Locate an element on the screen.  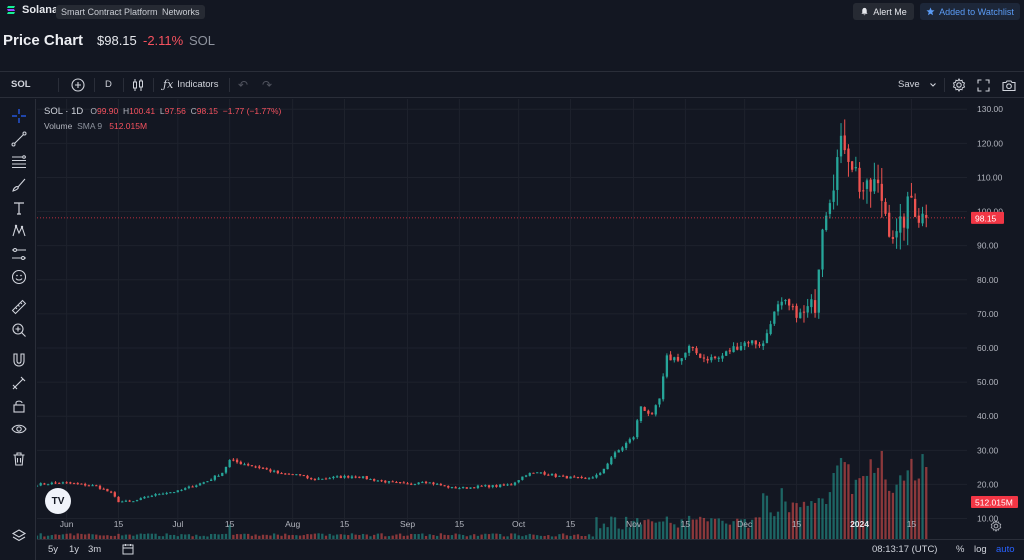
crosshair-tool is located at coordinates (18, 115).